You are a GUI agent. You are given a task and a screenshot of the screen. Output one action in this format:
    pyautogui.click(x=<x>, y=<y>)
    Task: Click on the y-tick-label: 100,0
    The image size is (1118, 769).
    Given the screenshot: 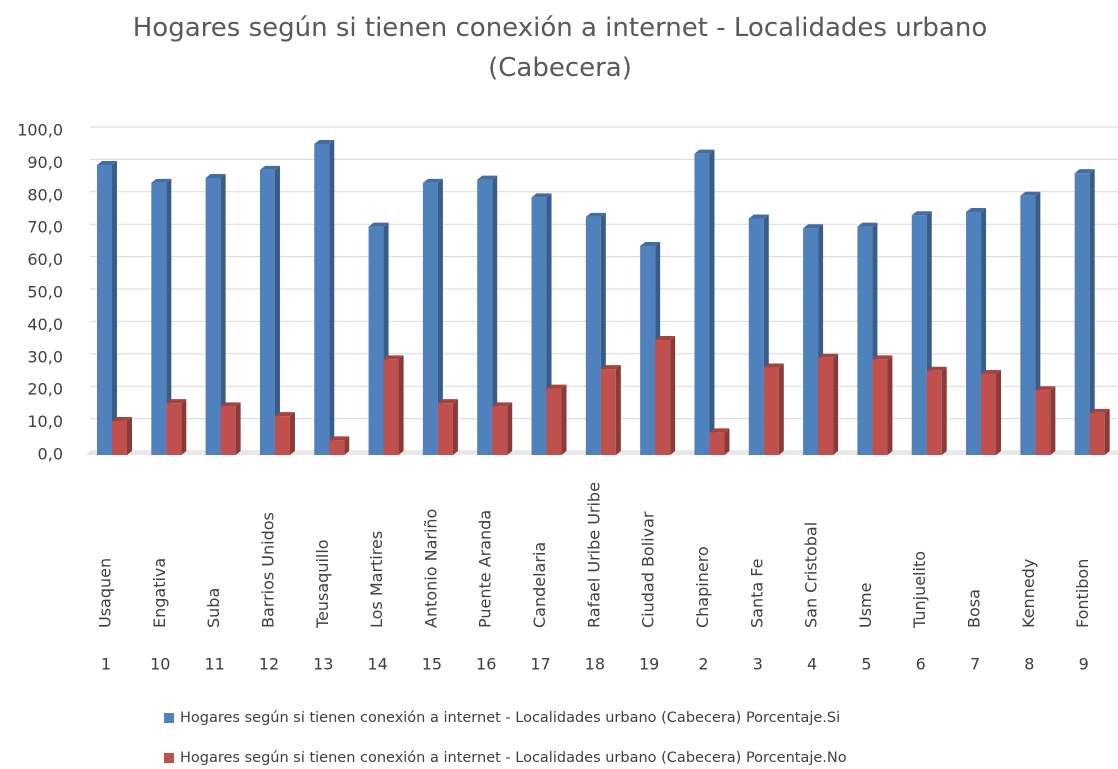 What is the action you would take?
    pyautogui.click(x=40, y=130)
    